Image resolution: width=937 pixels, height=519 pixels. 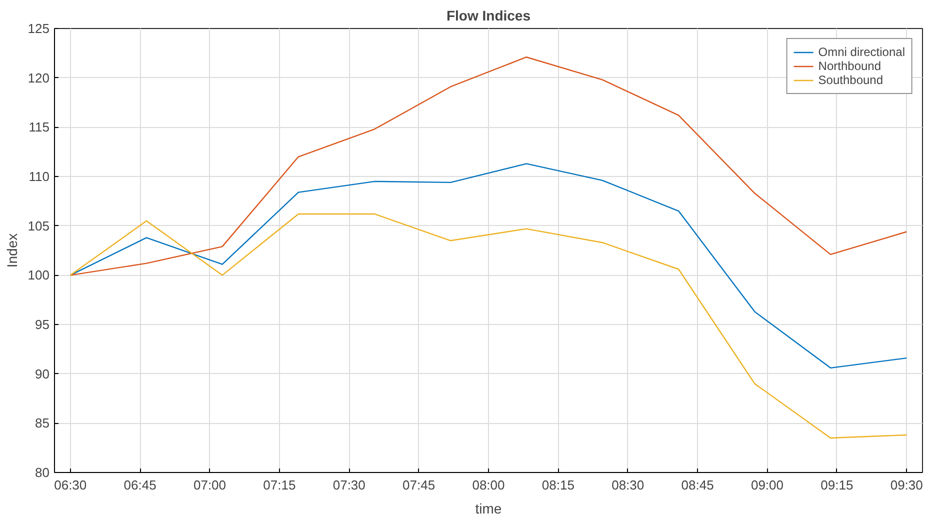 I want to click on y-tick-label: 105, so click(x=39, y=226).